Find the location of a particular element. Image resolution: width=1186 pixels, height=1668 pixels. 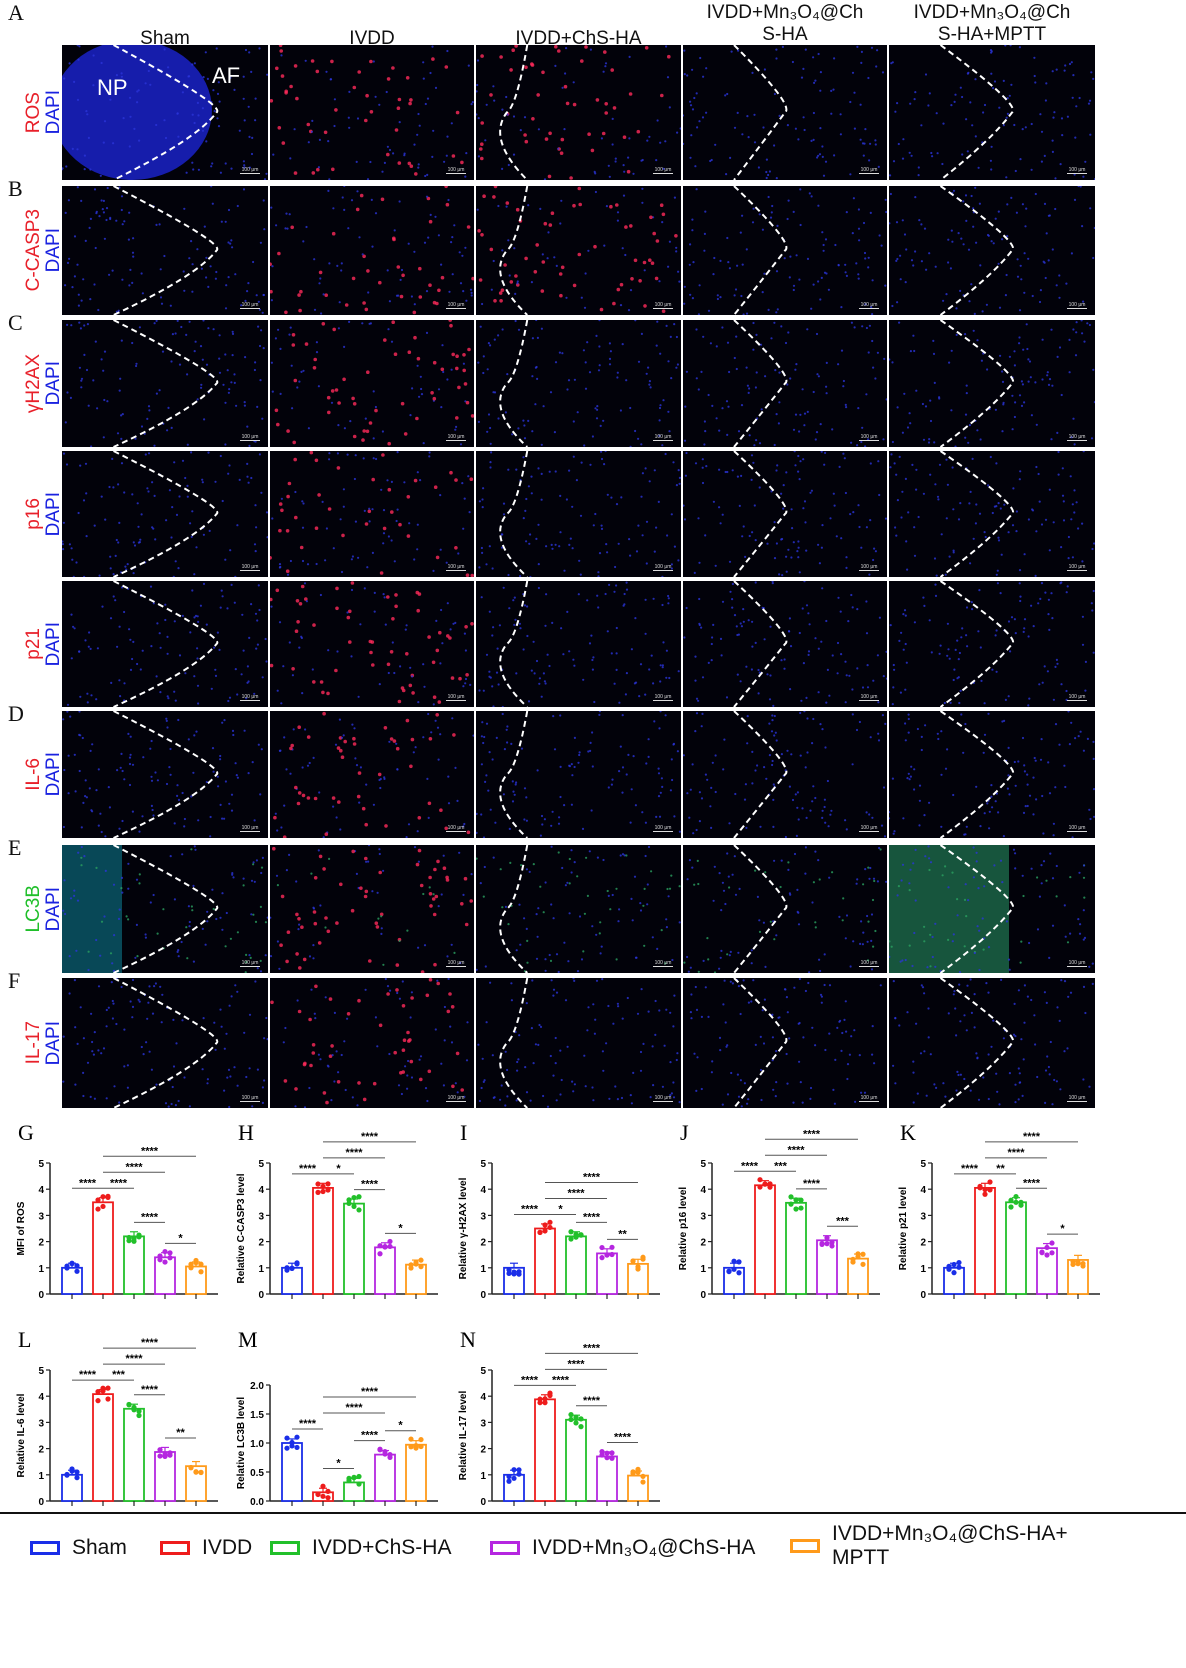

y-tick-label: 1 is located at coordinates (41, 1476).